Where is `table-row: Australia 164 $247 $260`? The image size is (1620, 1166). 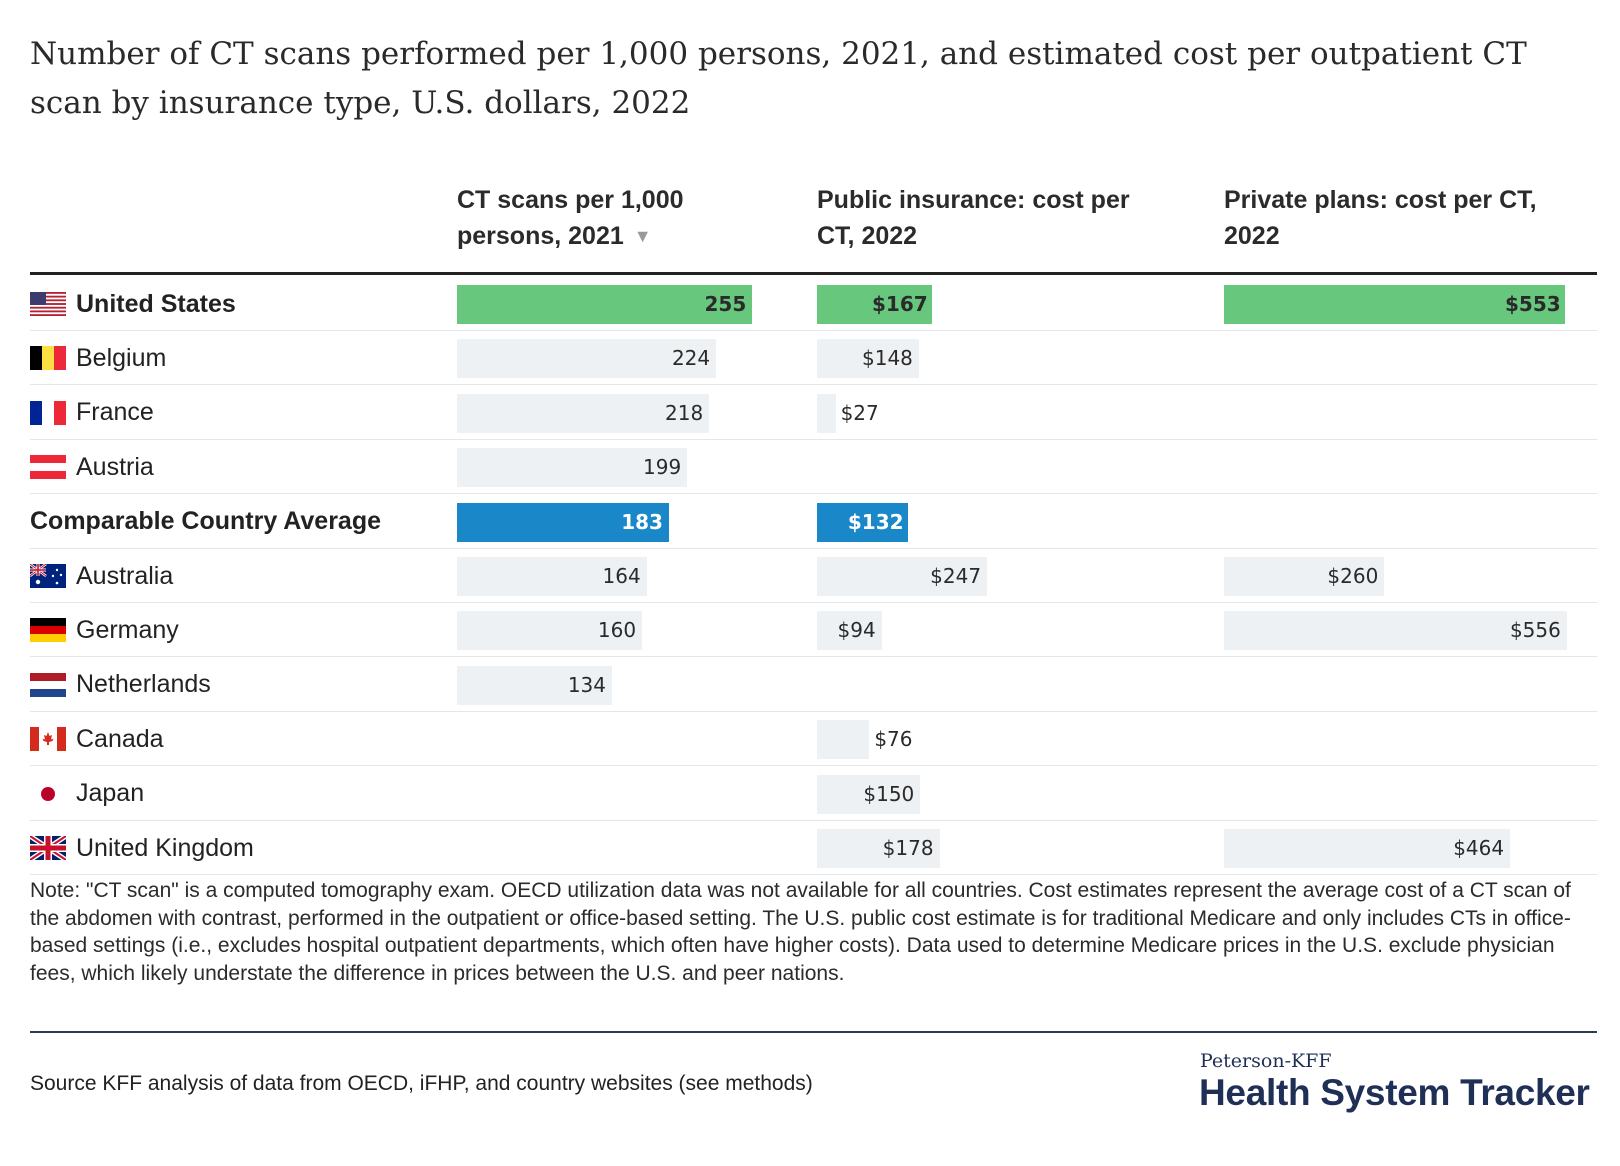 table-row: Australia 164 $247 $260 is located at coordinates (813, 576).